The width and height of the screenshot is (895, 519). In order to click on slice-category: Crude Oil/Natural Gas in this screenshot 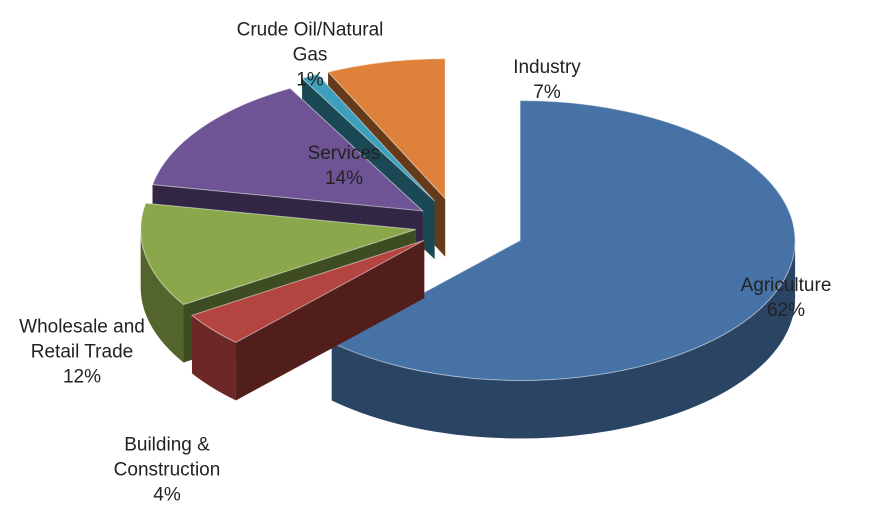, I will do `click(310, 42)`.